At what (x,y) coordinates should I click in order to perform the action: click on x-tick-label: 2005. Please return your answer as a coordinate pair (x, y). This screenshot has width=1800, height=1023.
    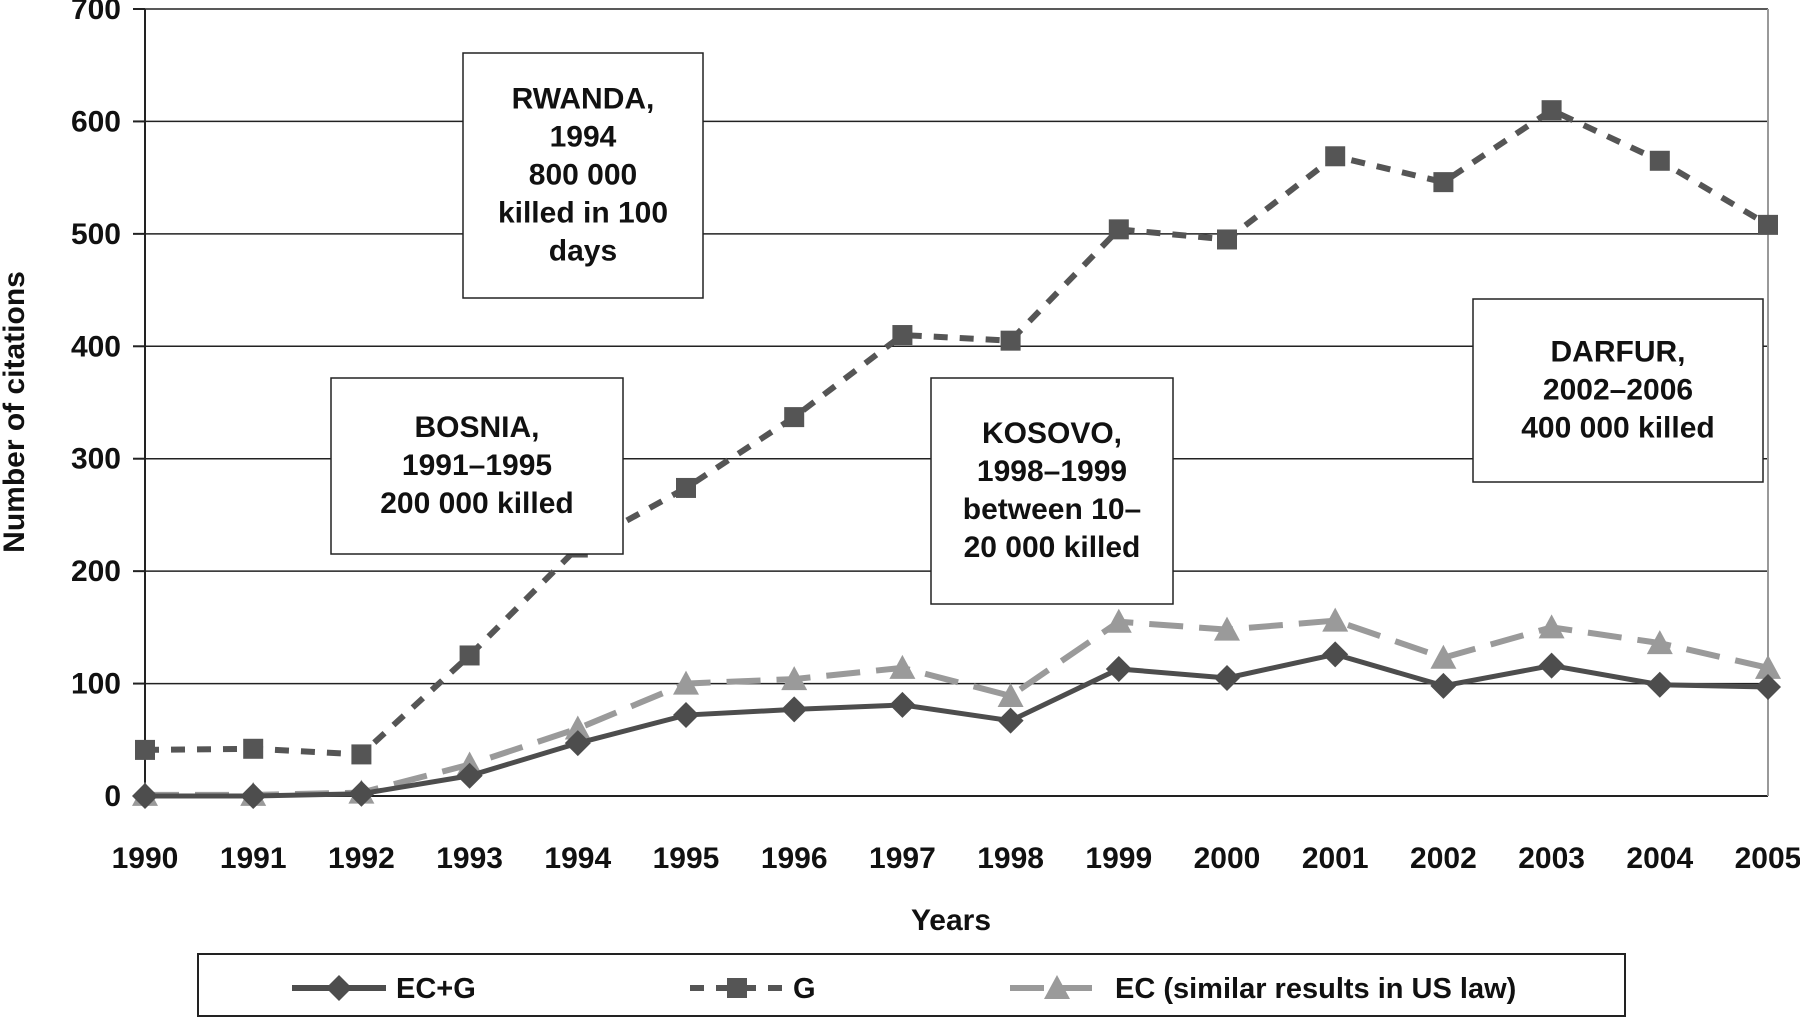
    Looking at the image, I should click on (1767, 858).